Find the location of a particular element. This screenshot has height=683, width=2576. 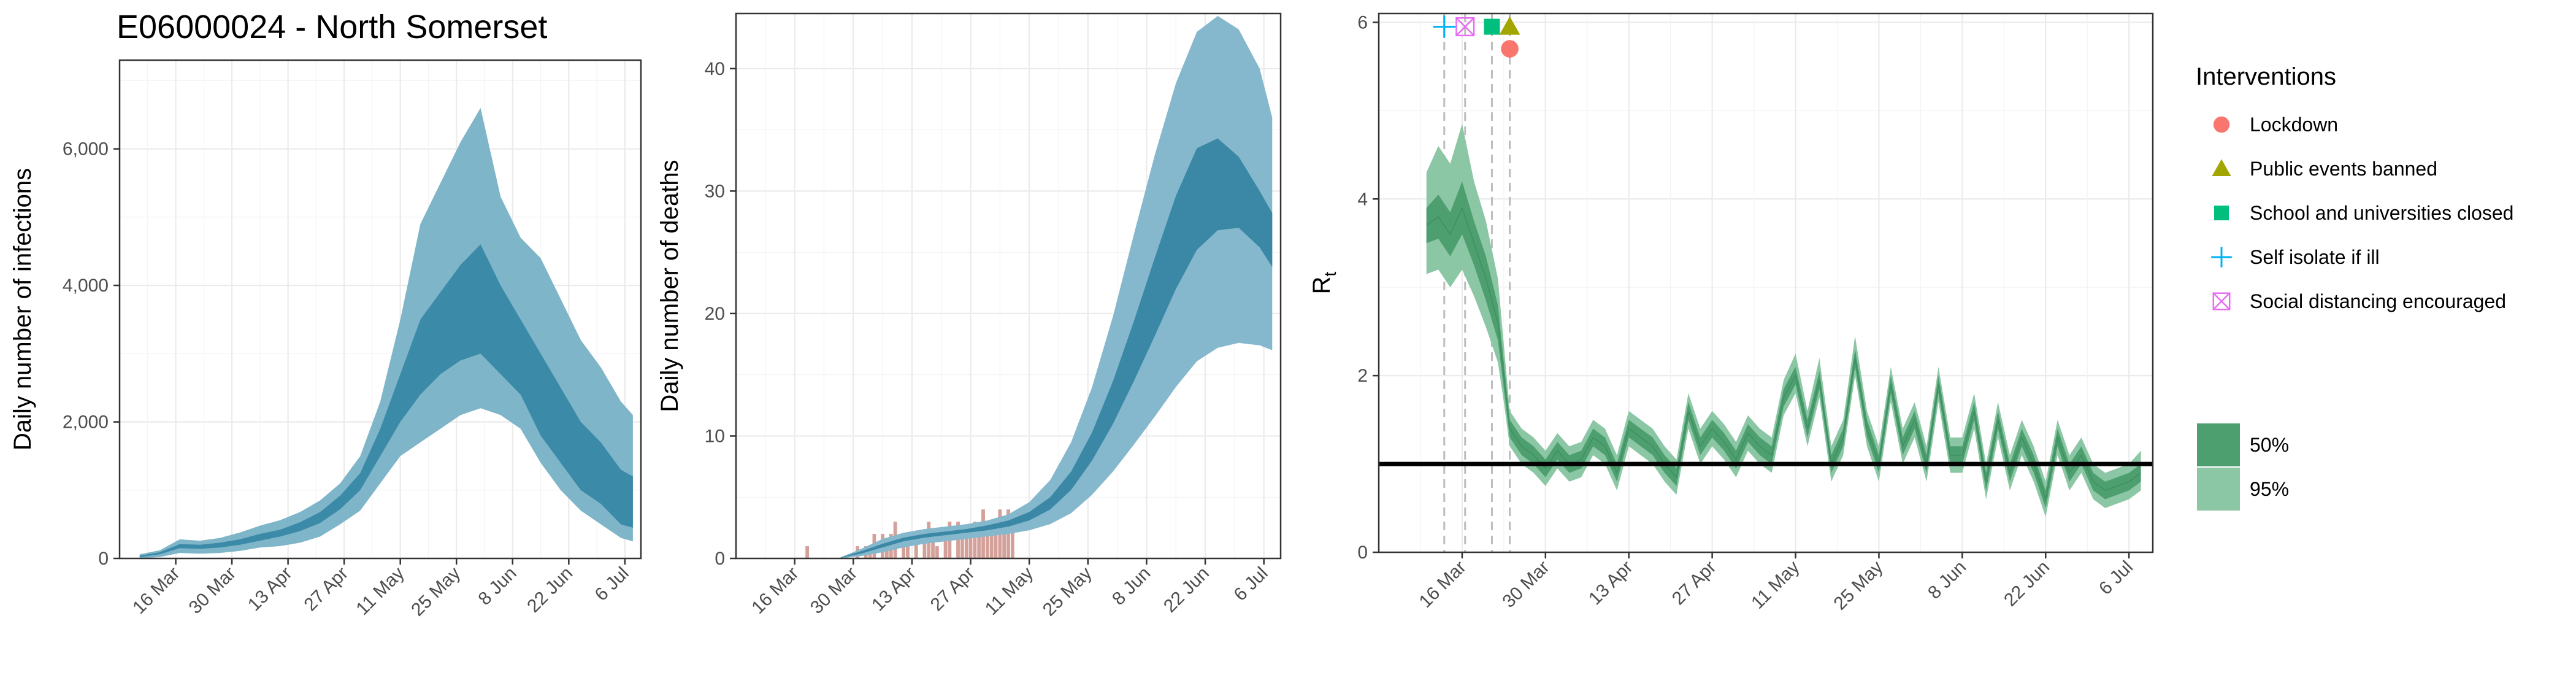

legend-title: Interventions is located at coordinates (2266, 76).